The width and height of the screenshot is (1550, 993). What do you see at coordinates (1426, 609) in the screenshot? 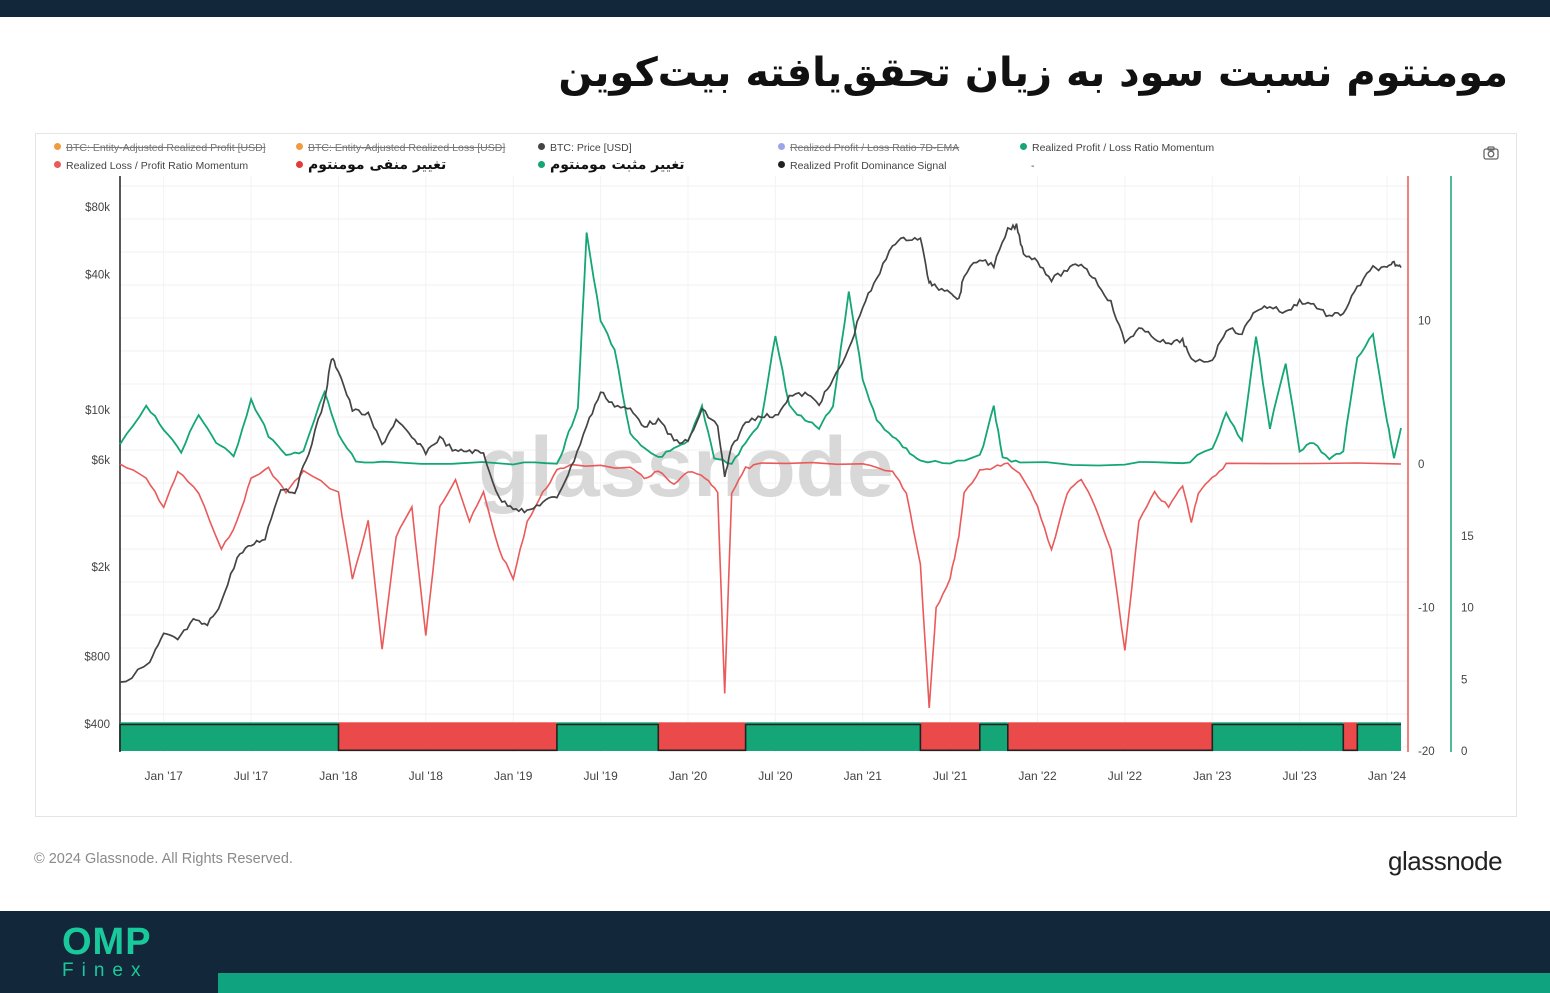
I see `momentum-tick-label: -10` at bounding box center [1426, 609].